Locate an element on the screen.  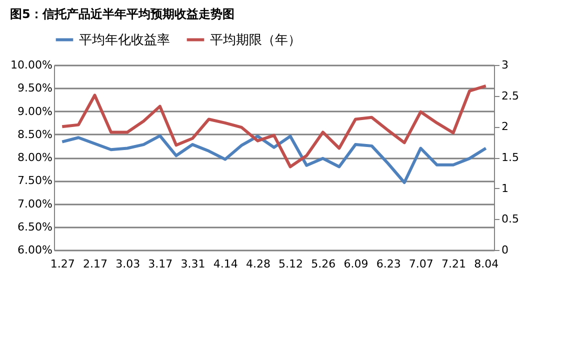
legend-label: 平均年化收益率 is located at coordinates (124, 40).